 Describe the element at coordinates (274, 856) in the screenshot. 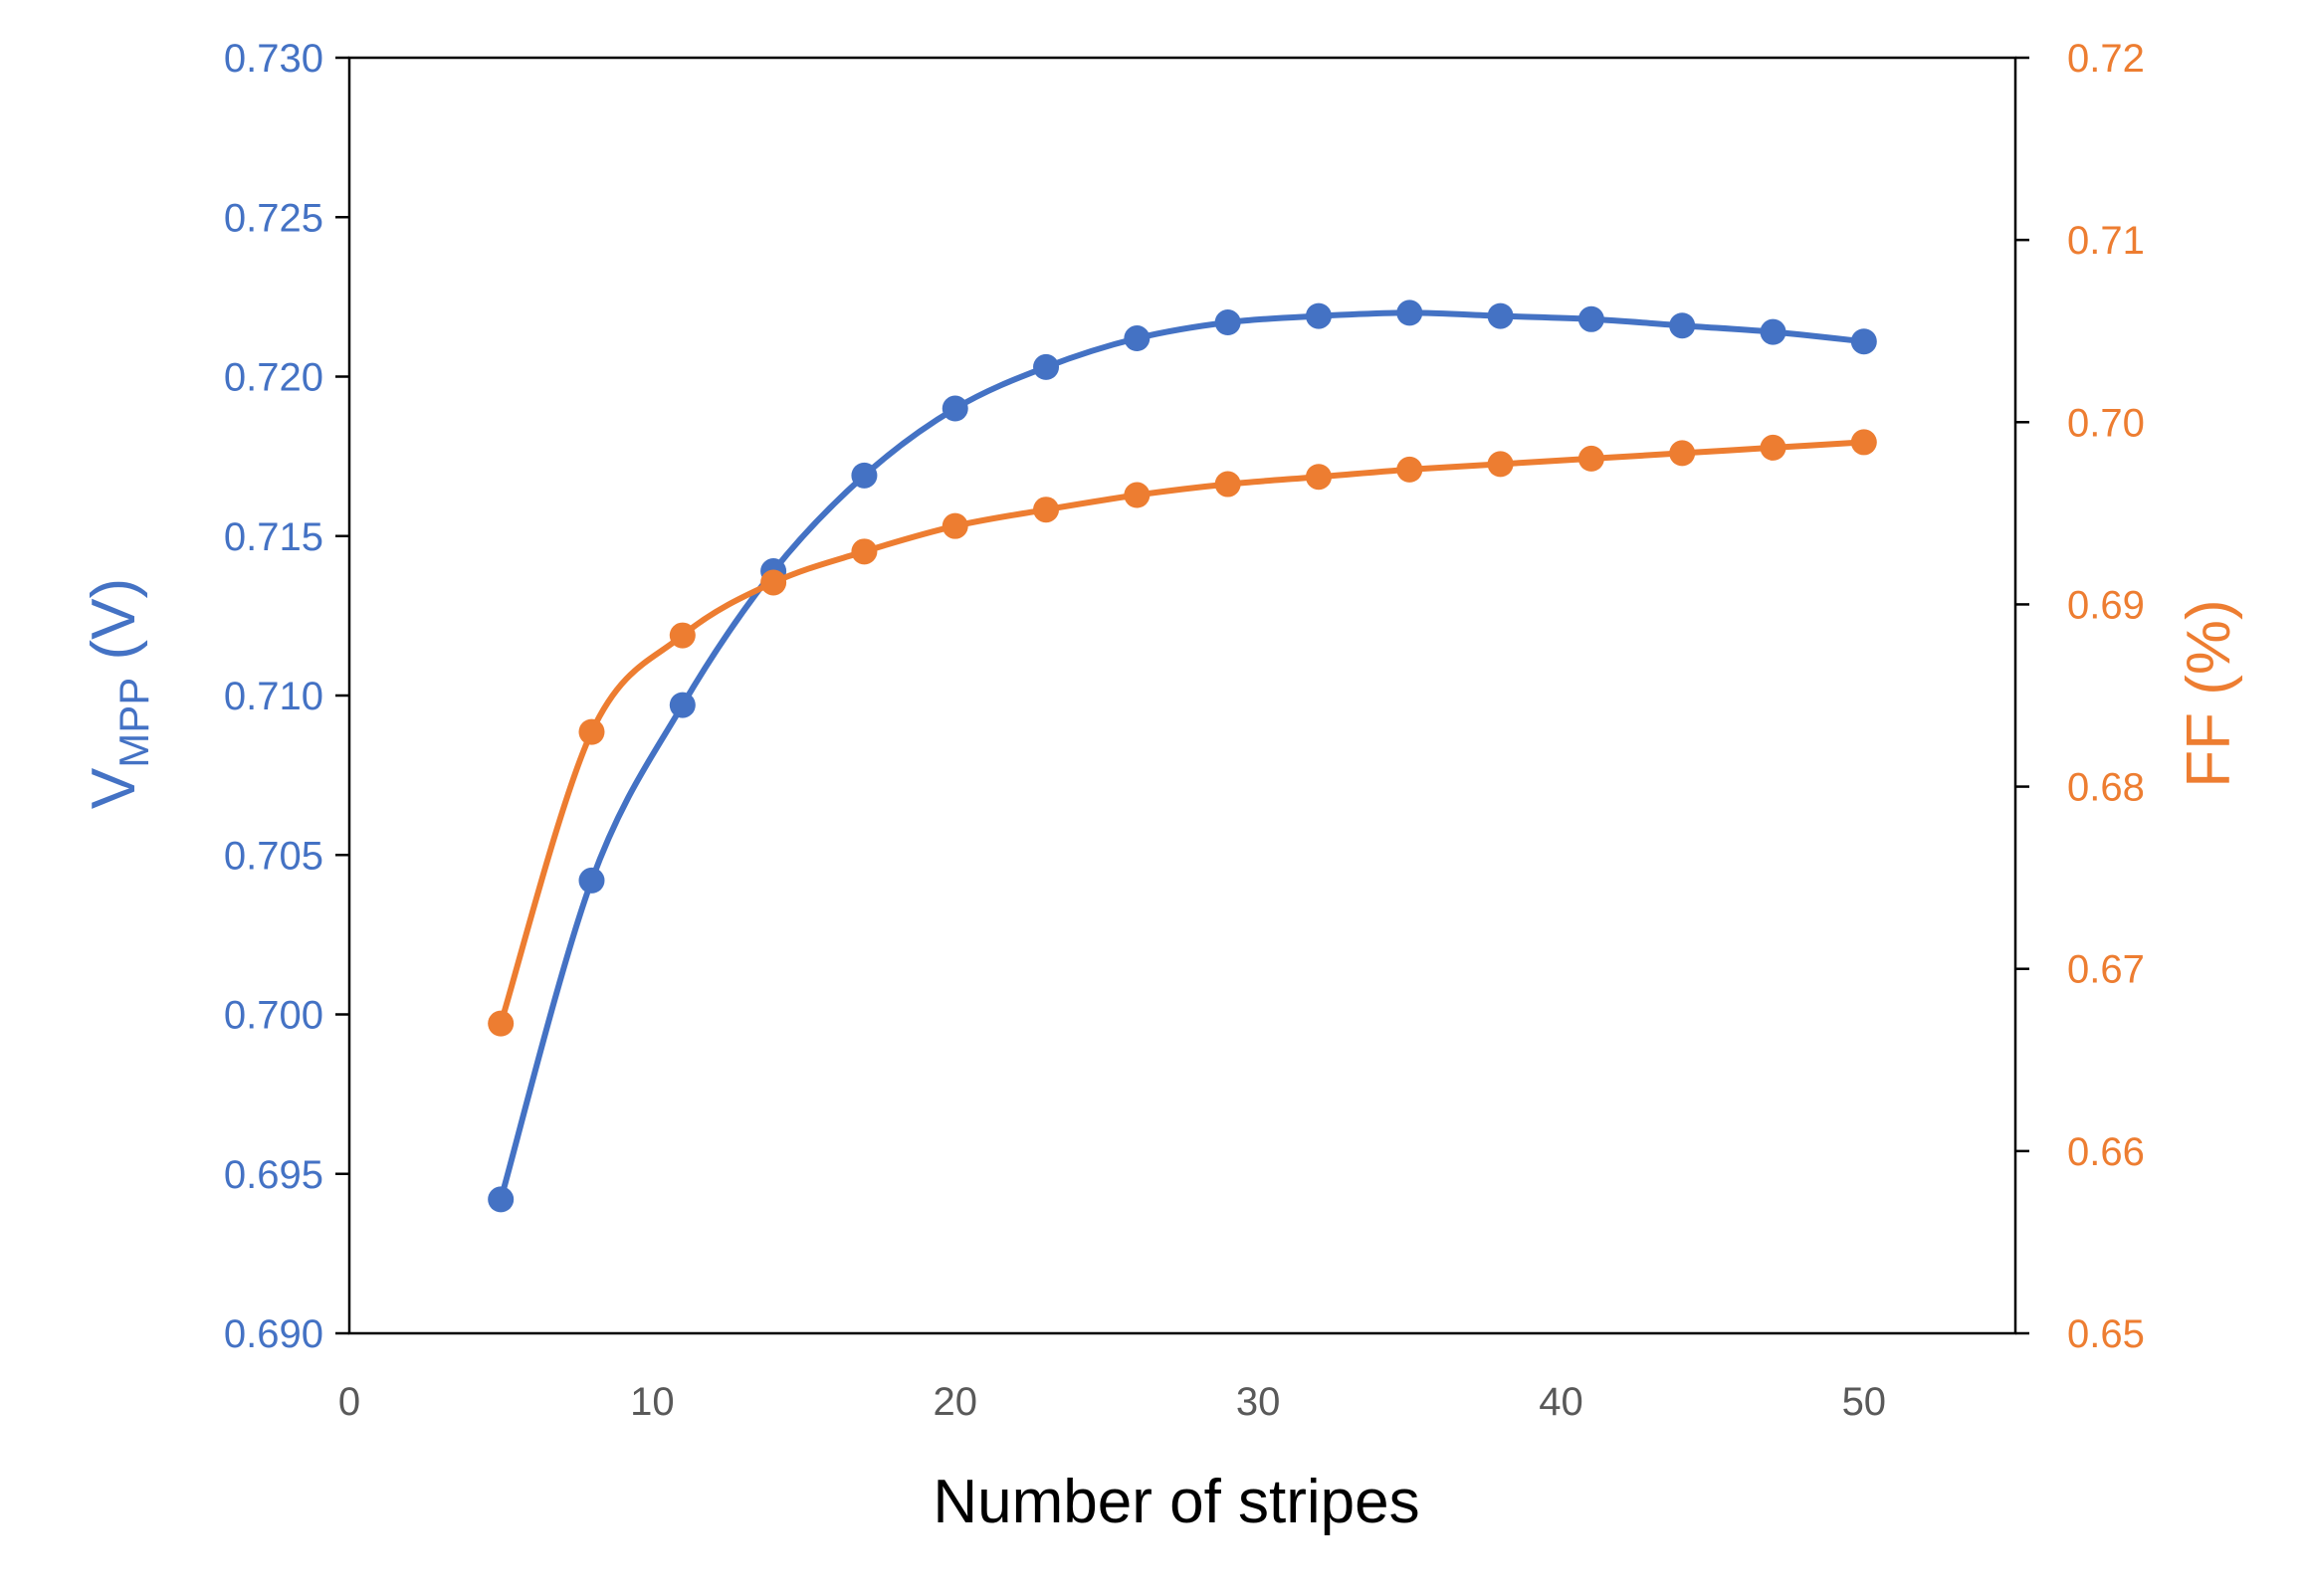

I see `y-left-tick-label: 0.705` at that location.